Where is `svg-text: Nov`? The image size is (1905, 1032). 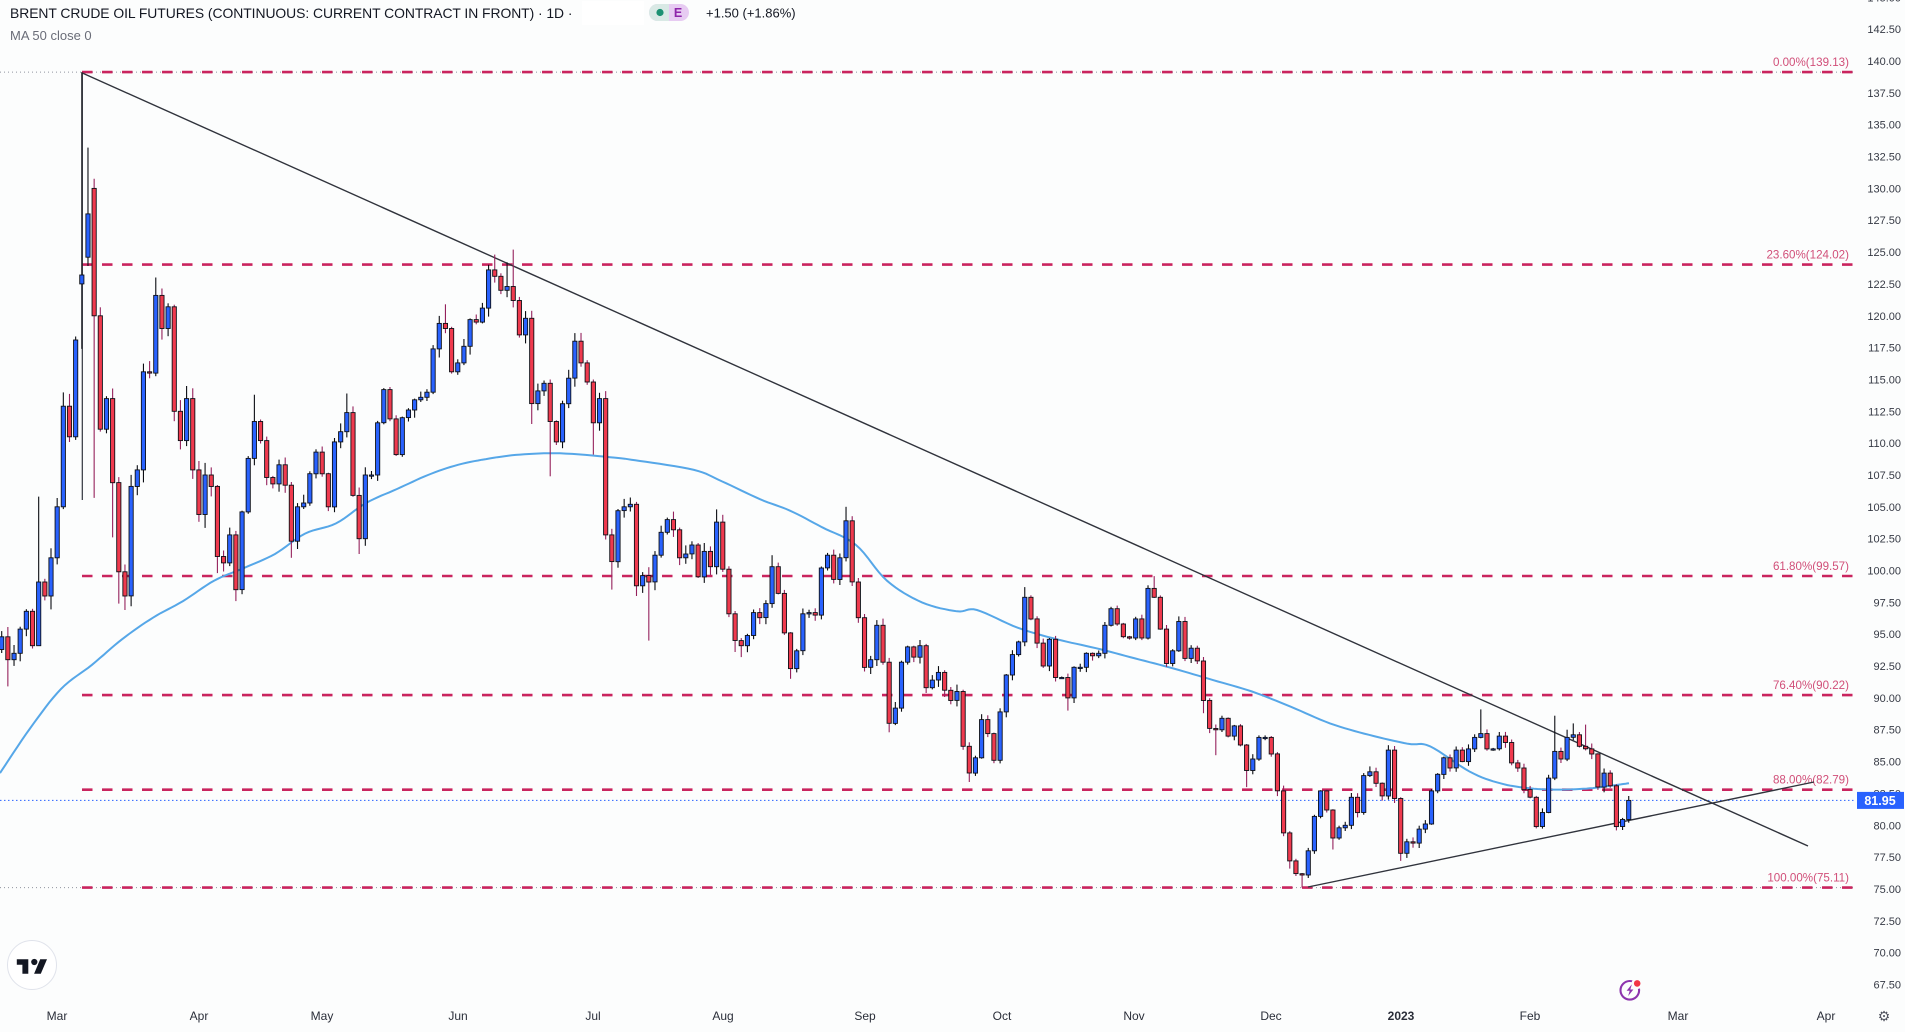 svg-text: Nov is located at coordinates (1133, 1016).